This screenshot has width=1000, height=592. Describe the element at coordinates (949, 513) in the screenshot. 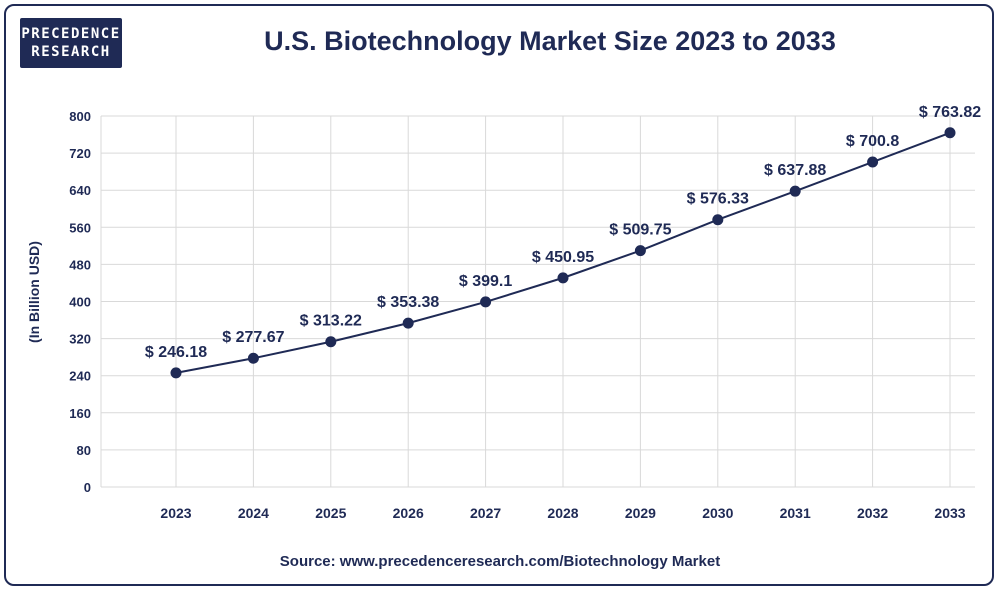

I see `x-tick-label: 2033` at that location.